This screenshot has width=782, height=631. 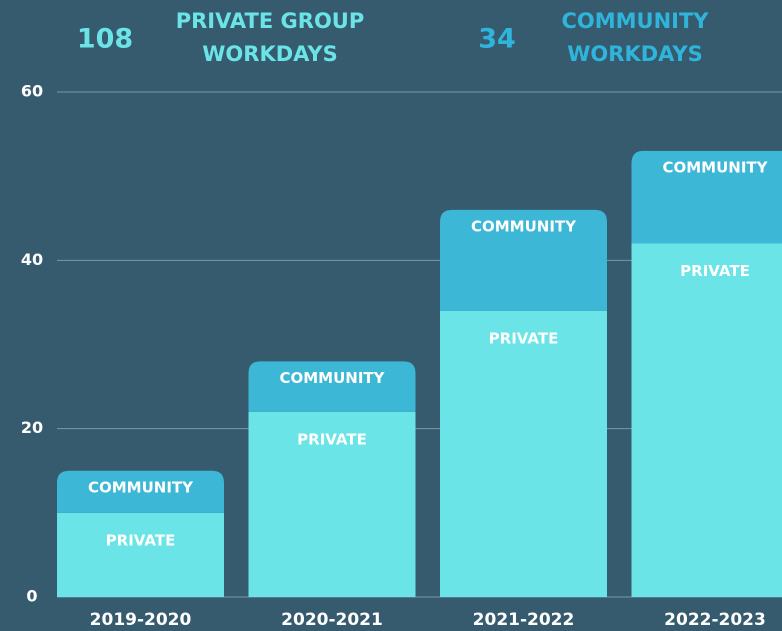 I want to click on headline-label: PRIVATE GROUP, so click(x=270, y=21).